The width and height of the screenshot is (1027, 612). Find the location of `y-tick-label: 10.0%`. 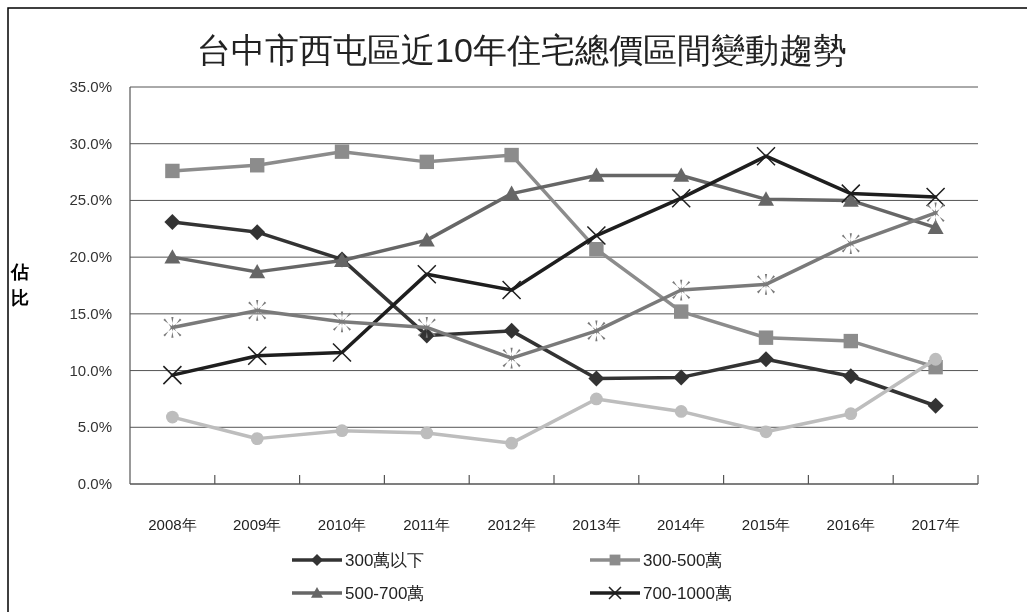

y-tick-label: 10.0% is located at coordinates (90, 370).